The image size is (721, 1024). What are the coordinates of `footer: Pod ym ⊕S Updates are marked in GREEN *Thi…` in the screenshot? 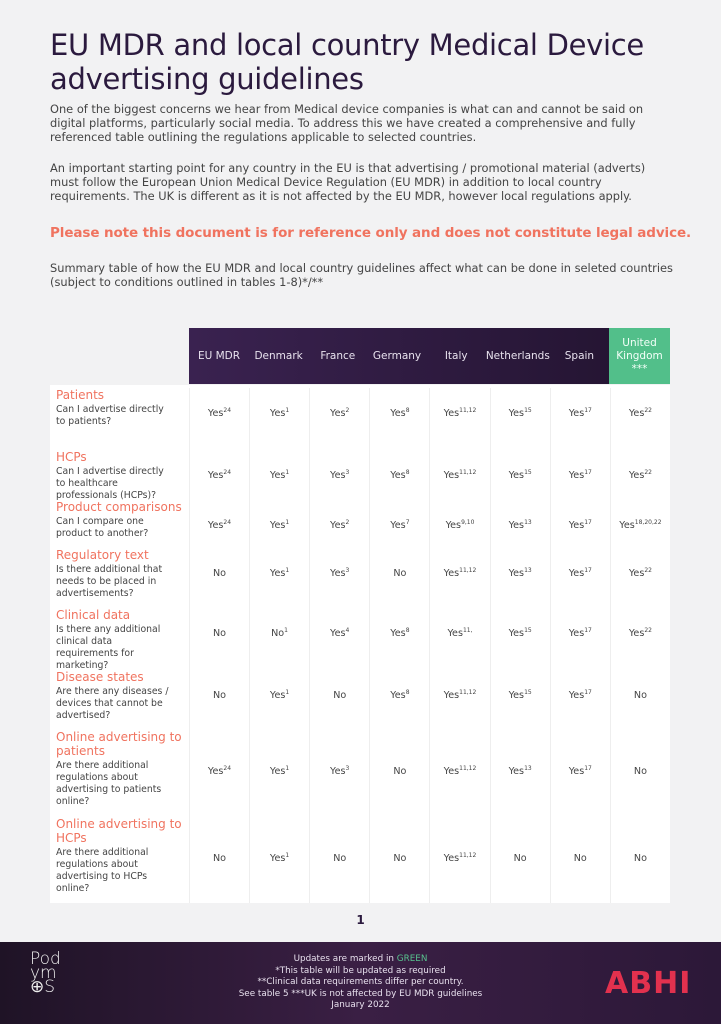 It's located at (360, 983).